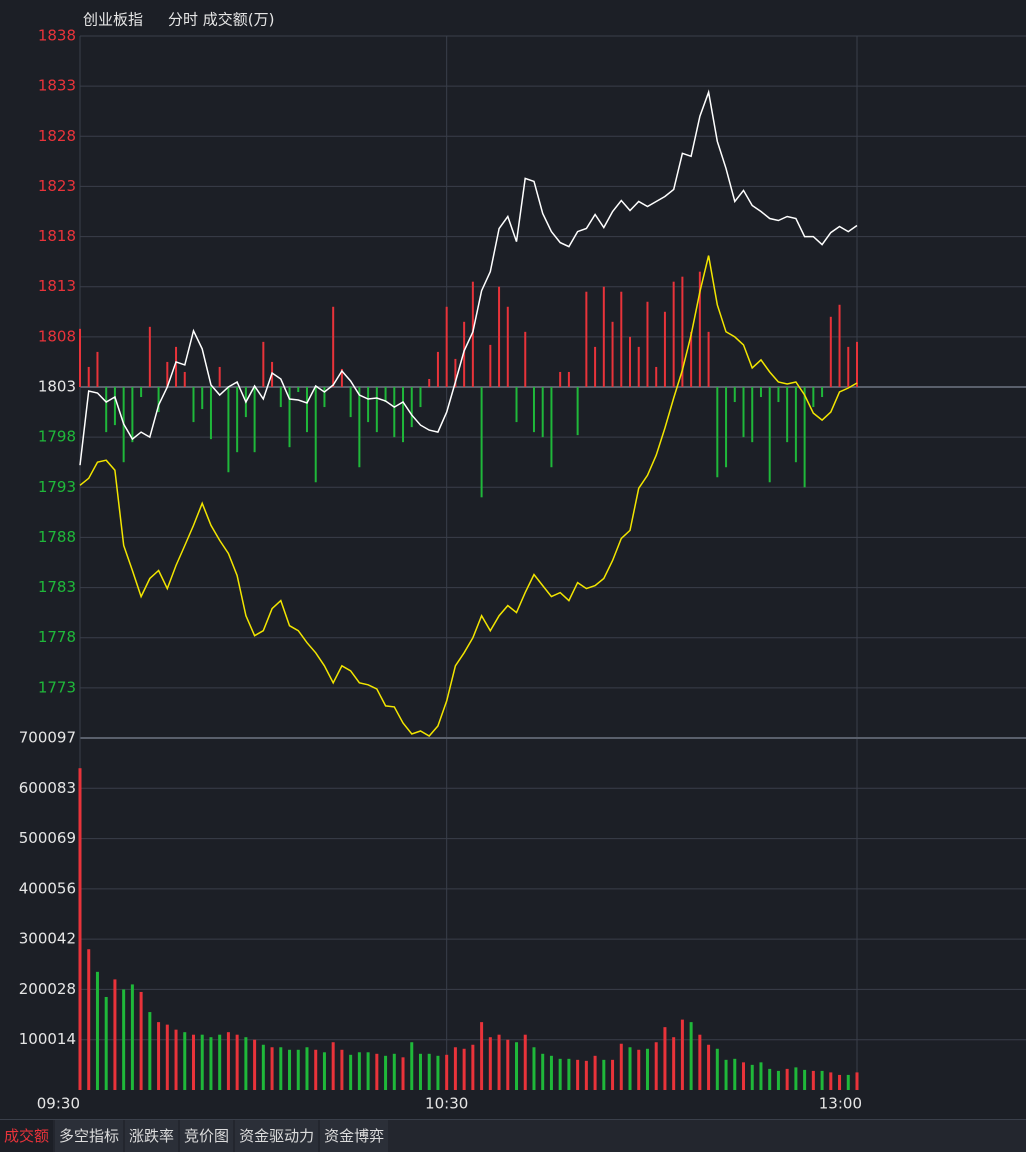  What do you see at coordinates (47, 888) in the screenshot?
I see `y-tick-label: 400056` at bounding box center [47, 888].